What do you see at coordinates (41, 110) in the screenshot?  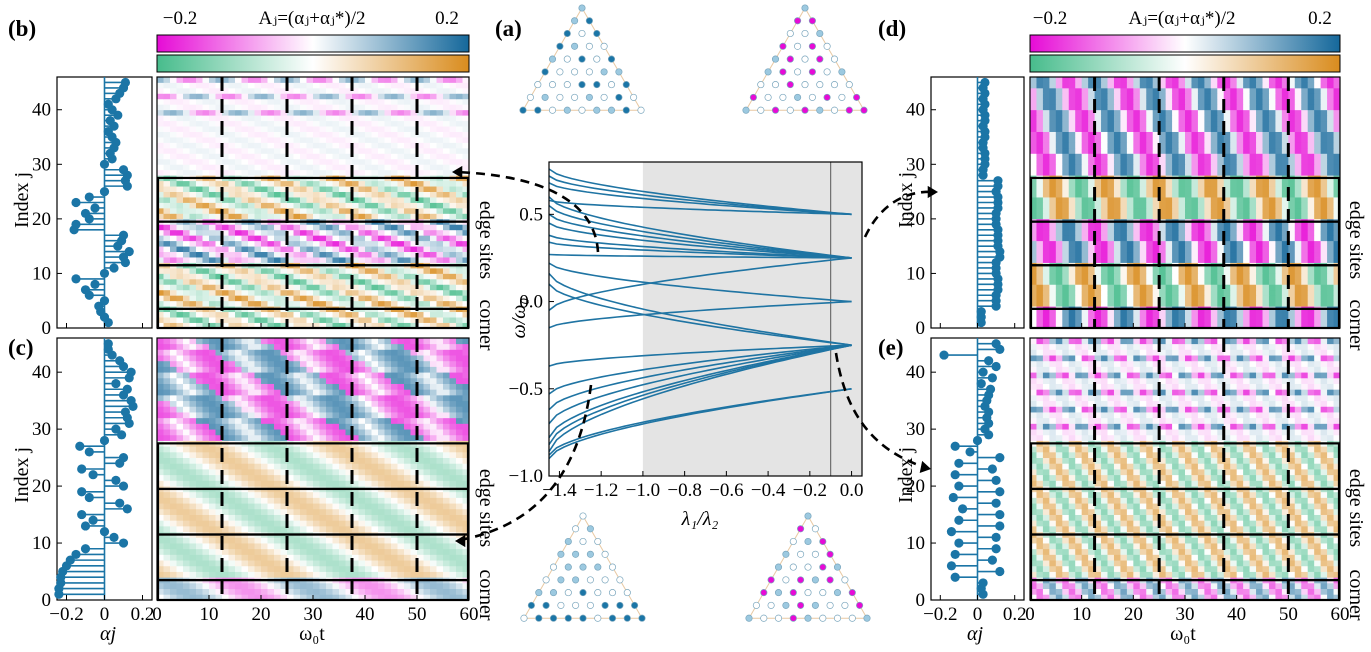 I see `ytick-label: 40` at bounding box center [41, 110].